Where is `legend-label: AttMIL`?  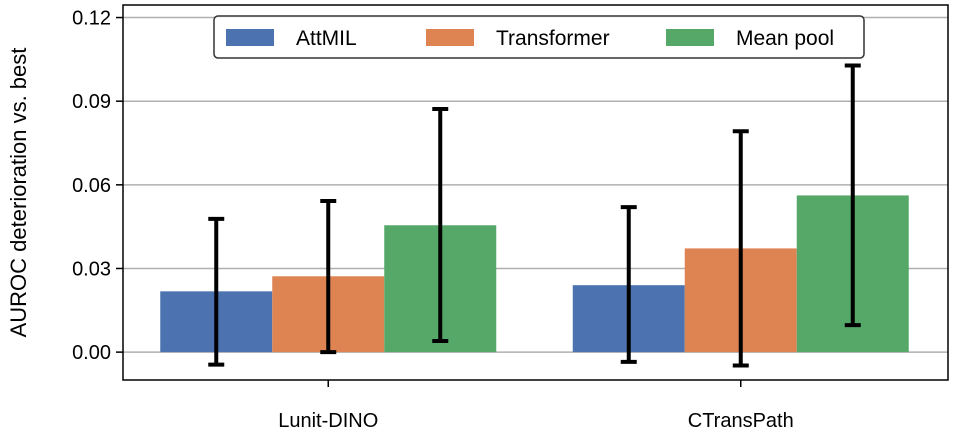 legend-label: AttMIL is located at coordinates (326, 38).